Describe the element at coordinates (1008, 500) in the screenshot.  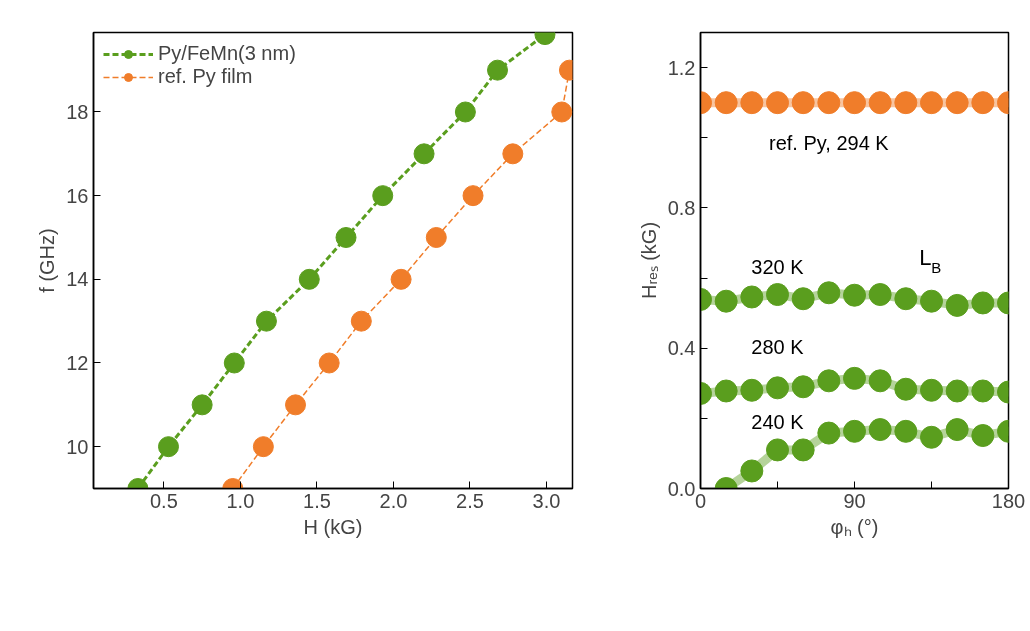
I see `x-tick-label: 180` at that location.